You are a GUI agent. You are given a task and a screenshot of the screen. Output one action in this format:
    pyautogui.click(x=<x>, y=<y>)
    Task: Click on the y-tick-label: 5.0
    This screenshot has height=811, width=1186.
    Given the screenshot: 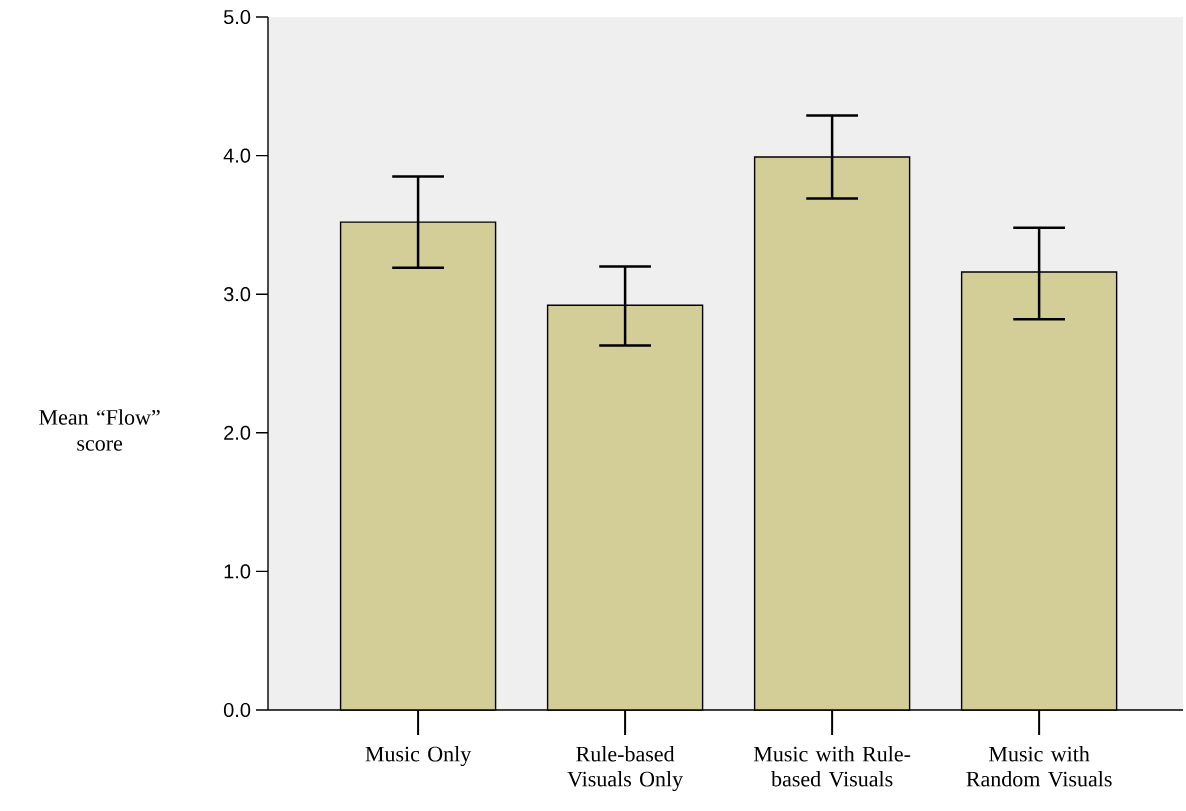 What is the action you would take?
    pyautogui.click(x=237, y=17)
    